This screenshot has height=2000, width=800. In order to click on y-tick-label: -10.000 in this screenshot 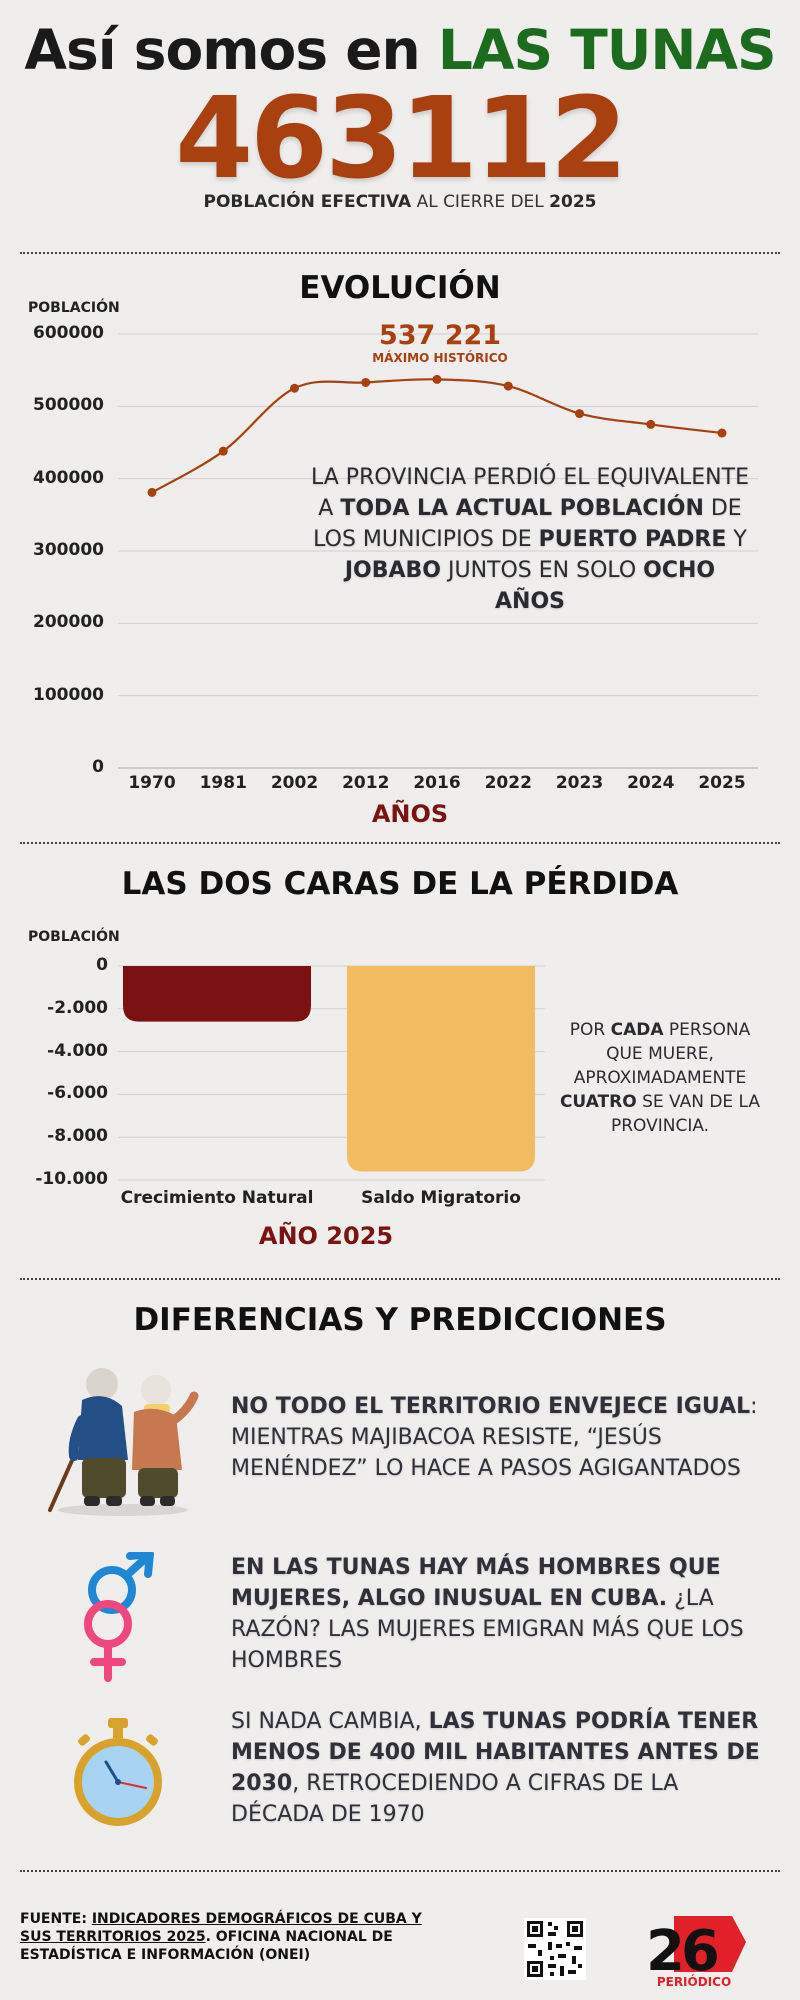, I will do `click(71, 1179)`.